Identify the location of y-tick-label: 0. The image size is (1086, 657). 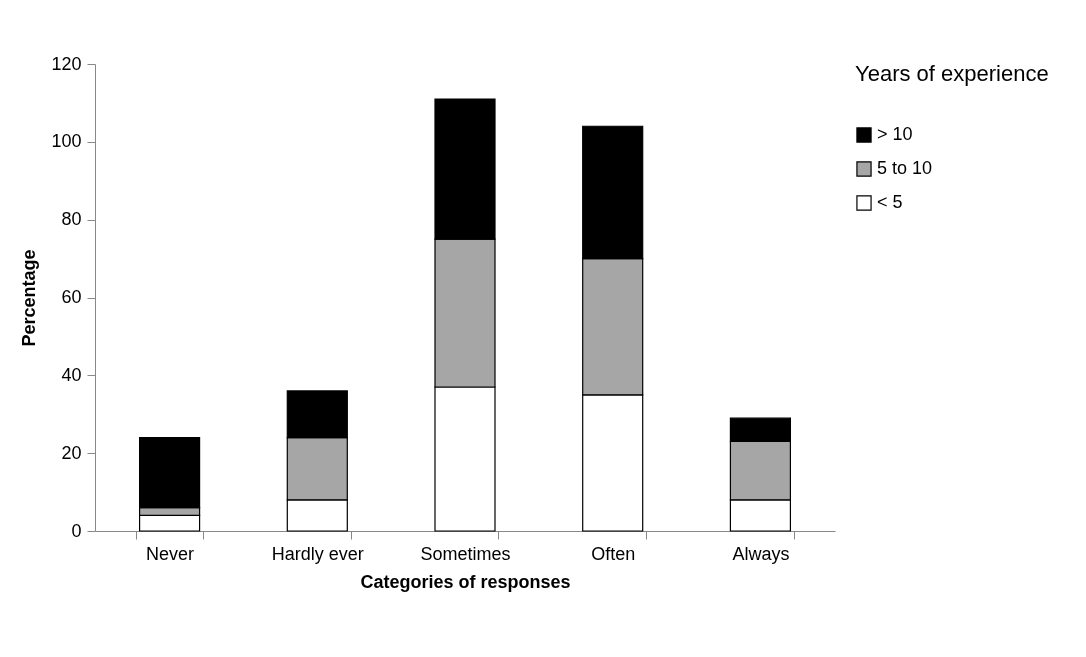
(76, 530).